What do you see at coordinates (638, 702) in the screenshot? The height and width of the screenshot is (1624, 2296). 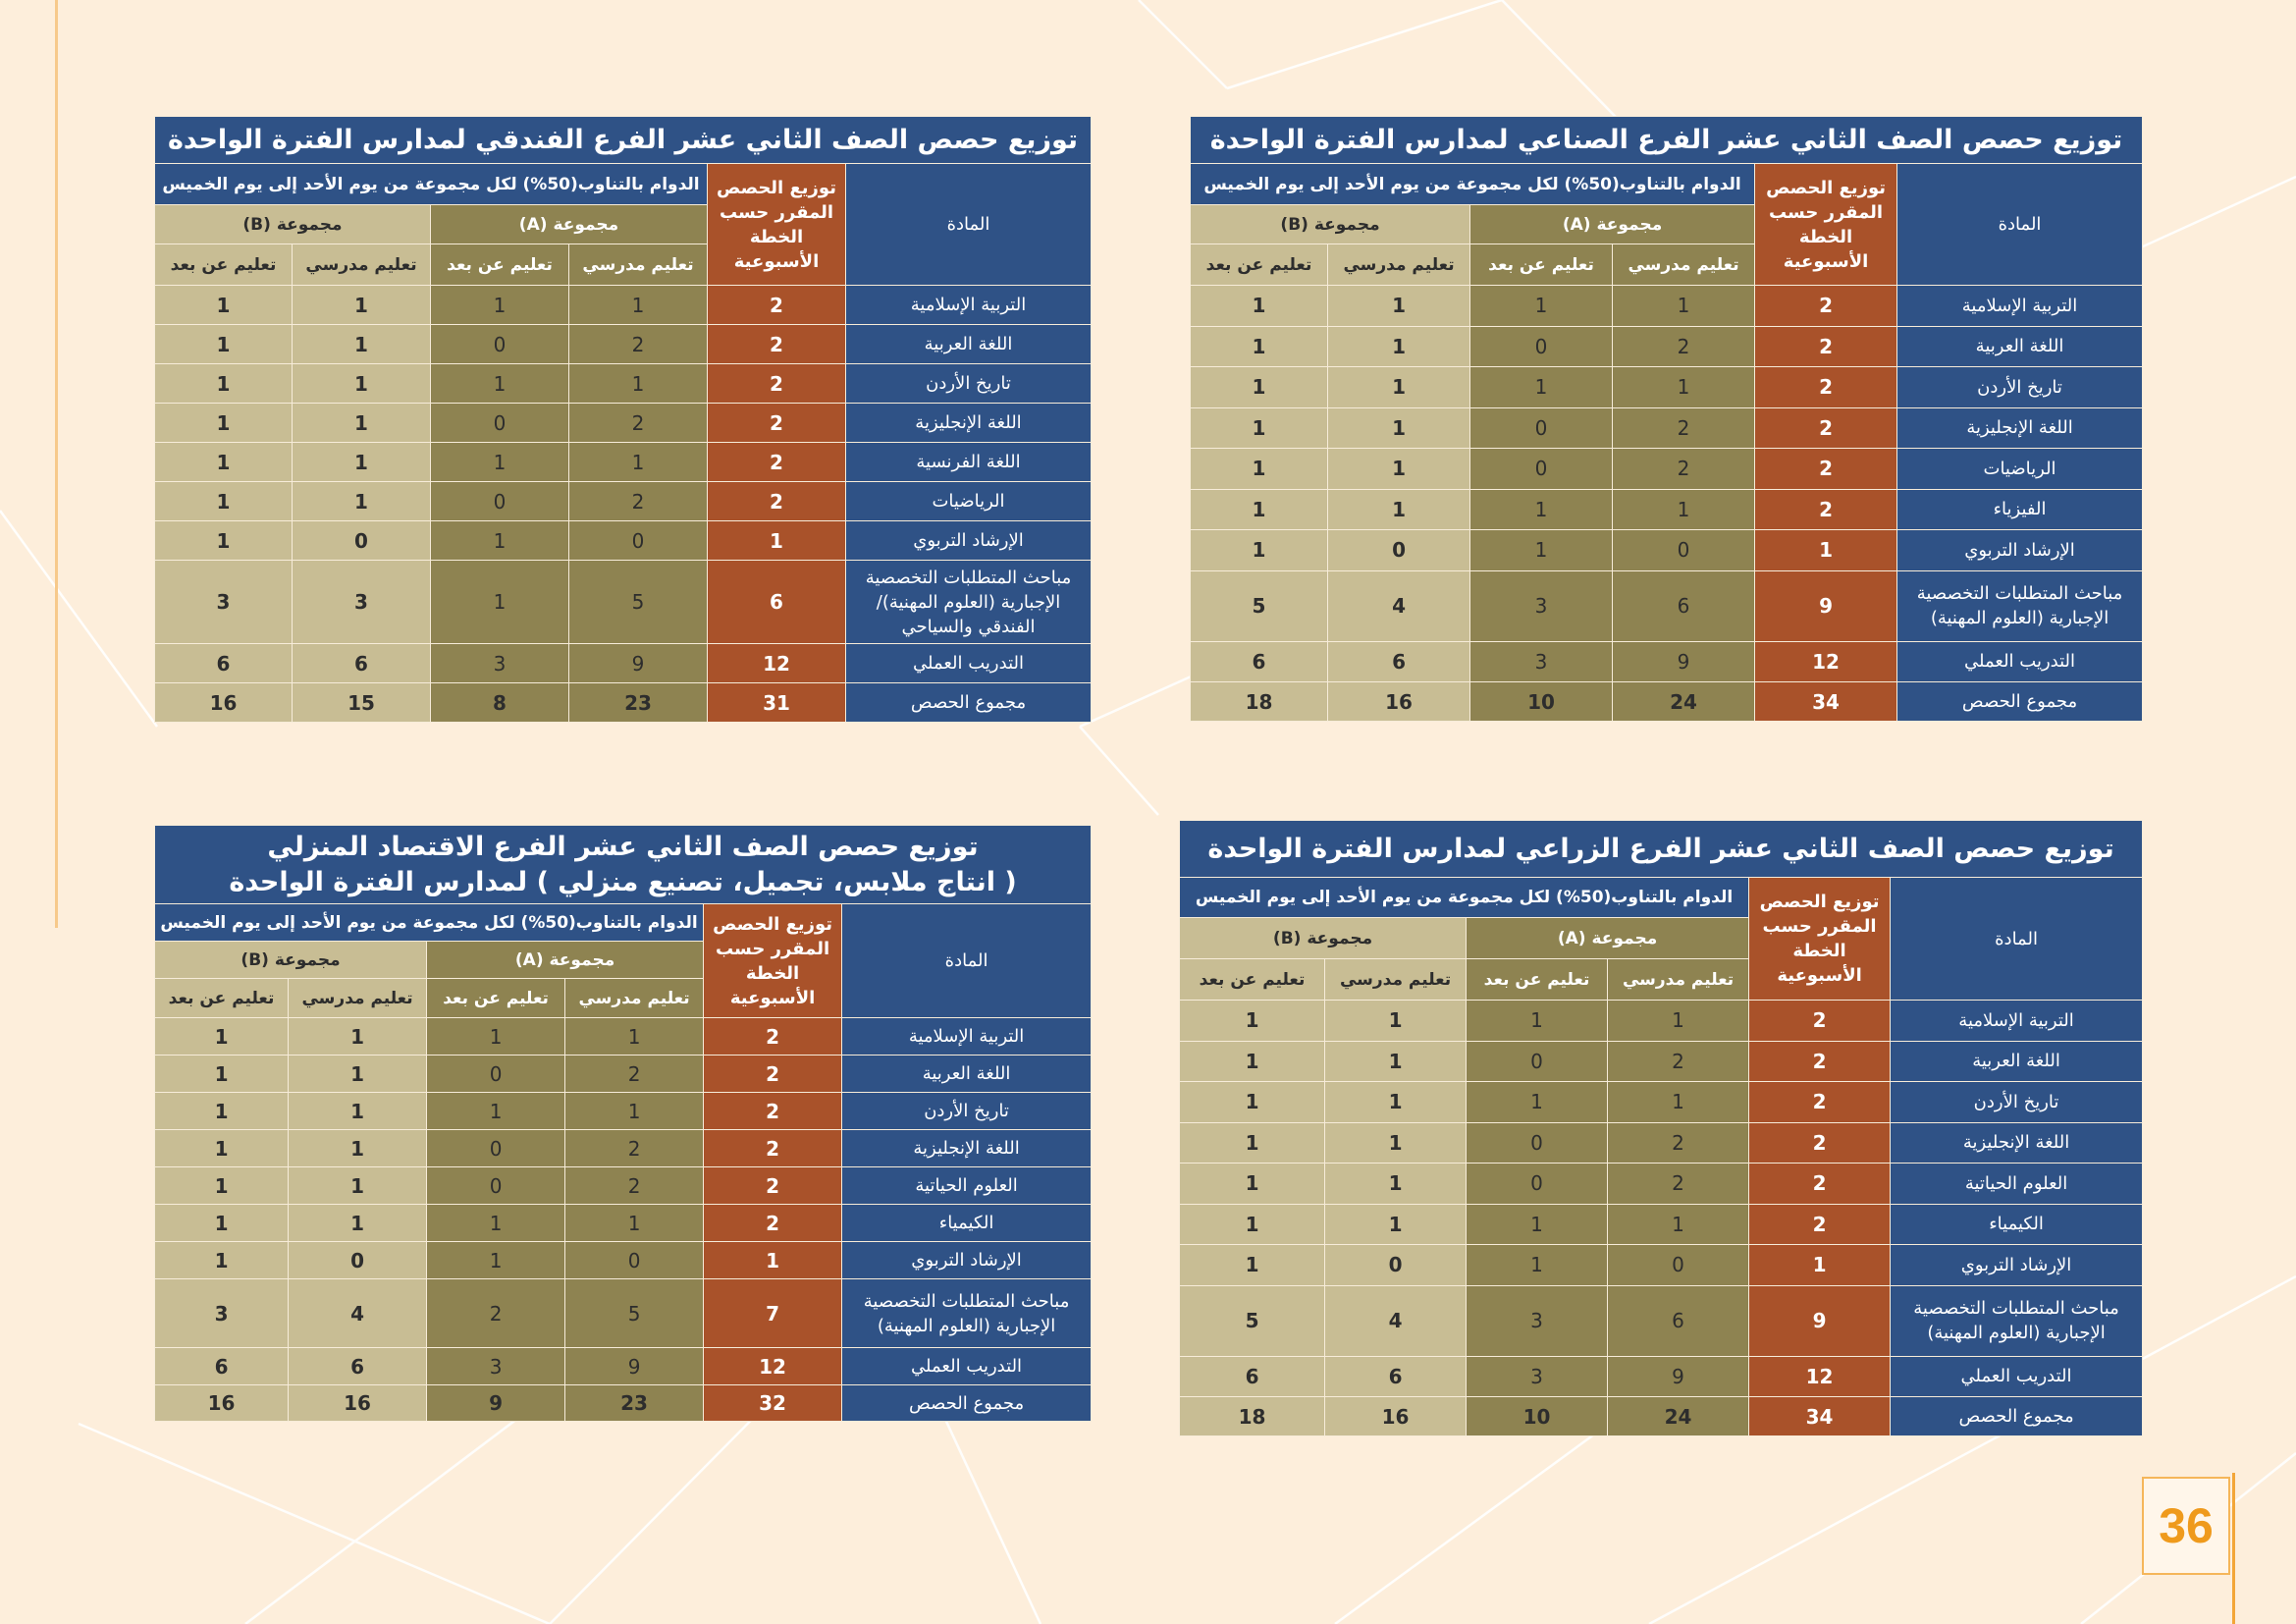 I see `group-a-school-cell: 23` at bounding box center [638, 702].